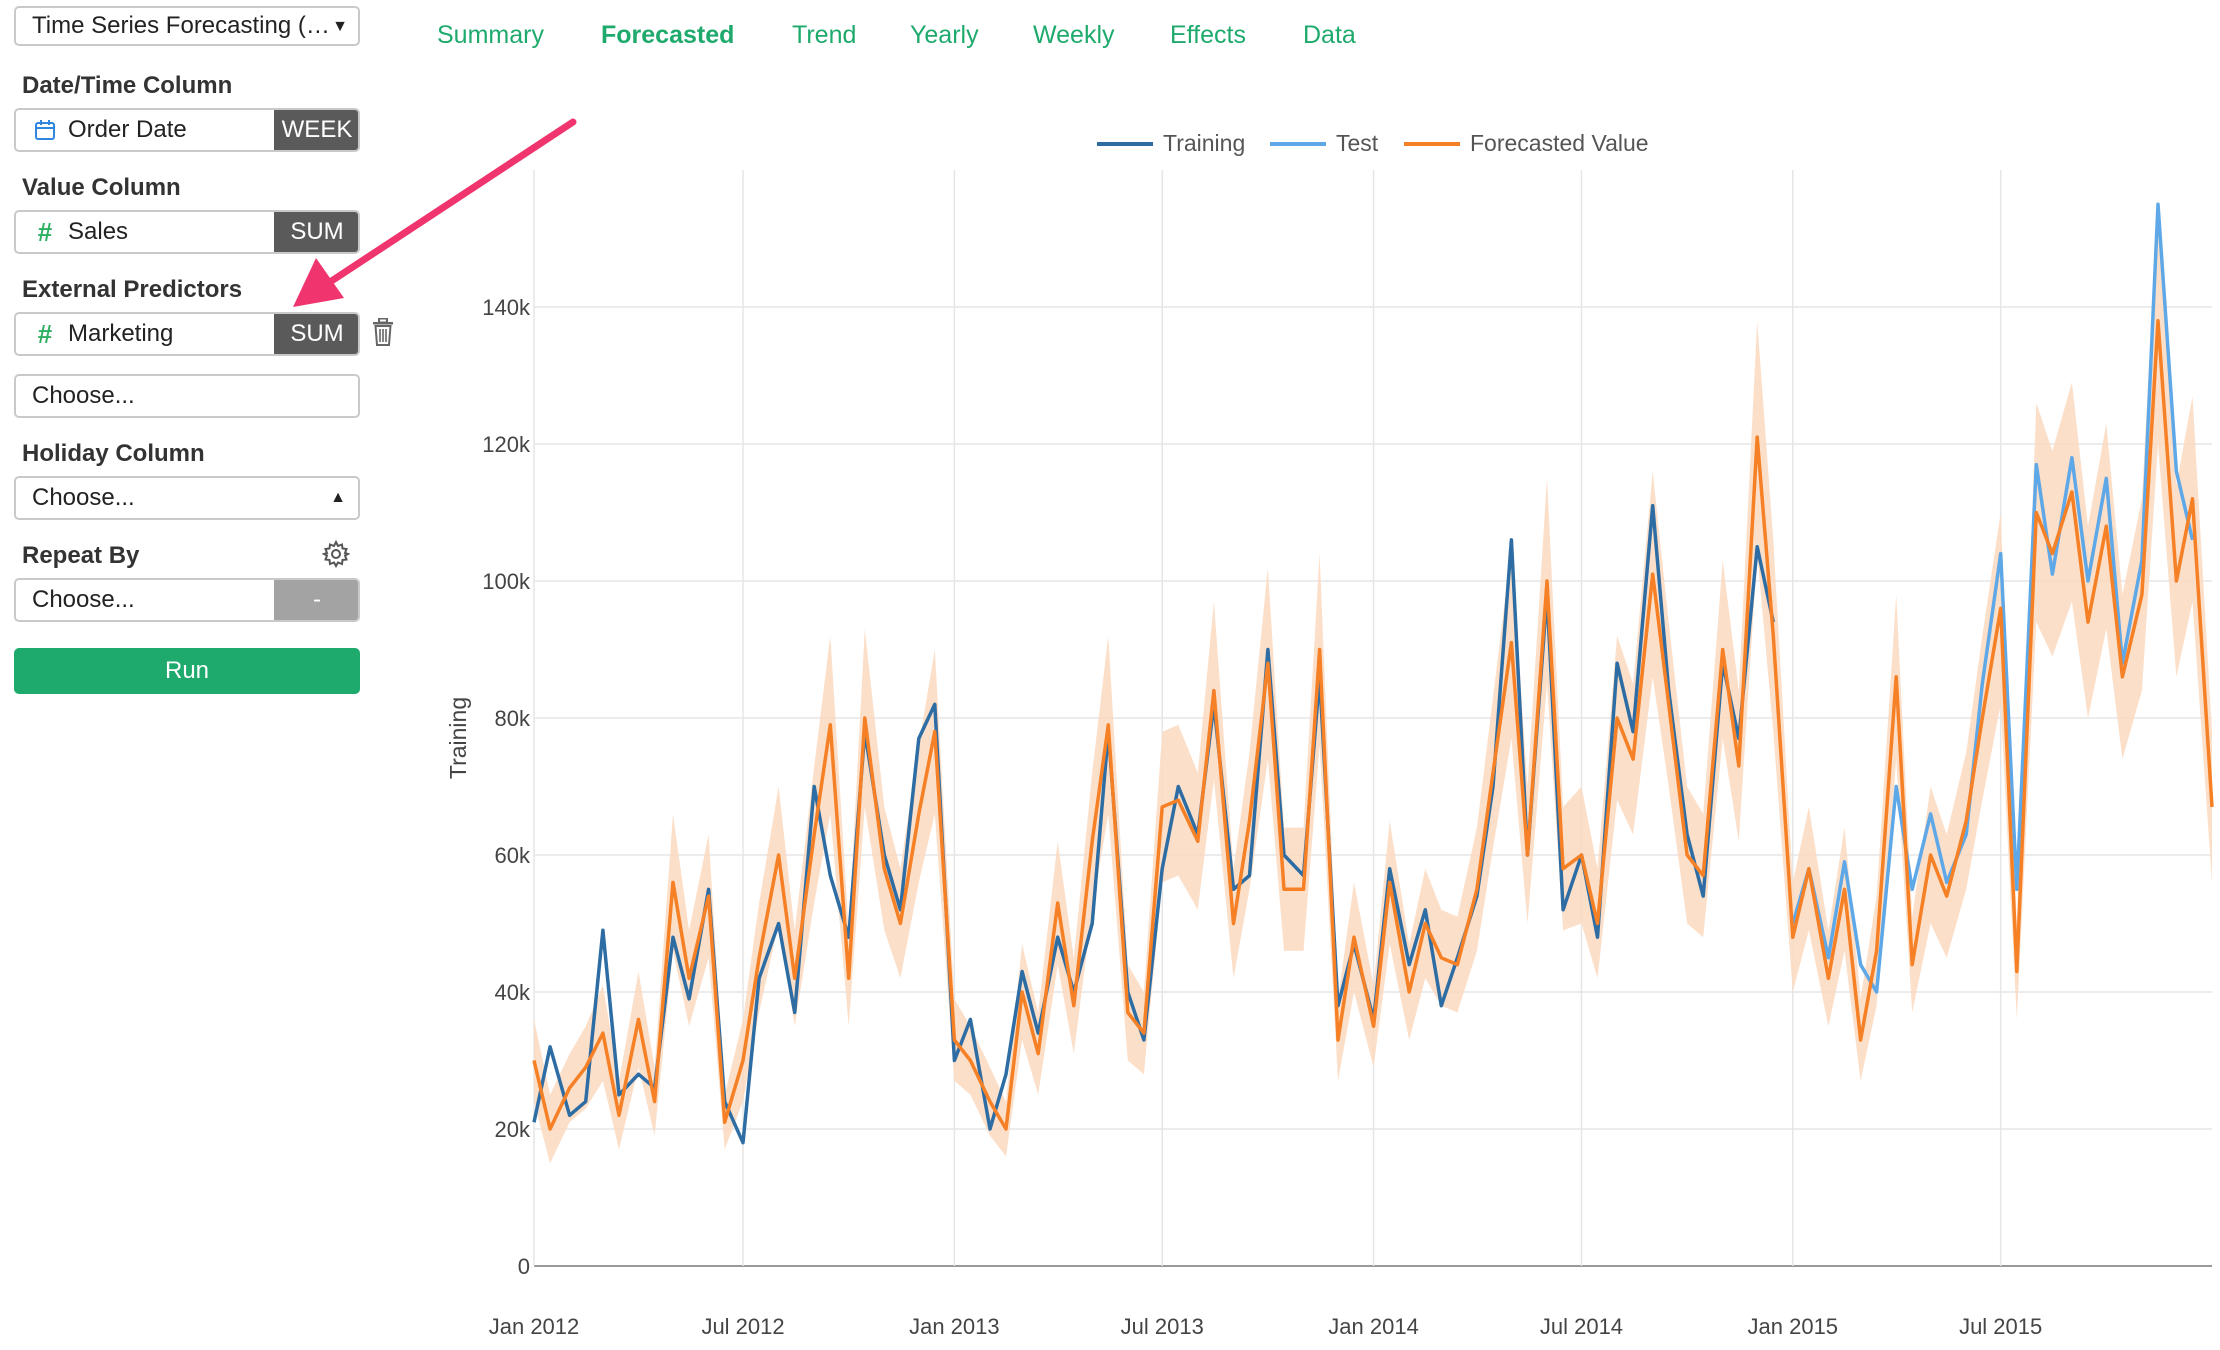  Describe the element at coordinates (187, 498) in the screenshot. I see `holiday-column-select: Choose... ▲` at that location.